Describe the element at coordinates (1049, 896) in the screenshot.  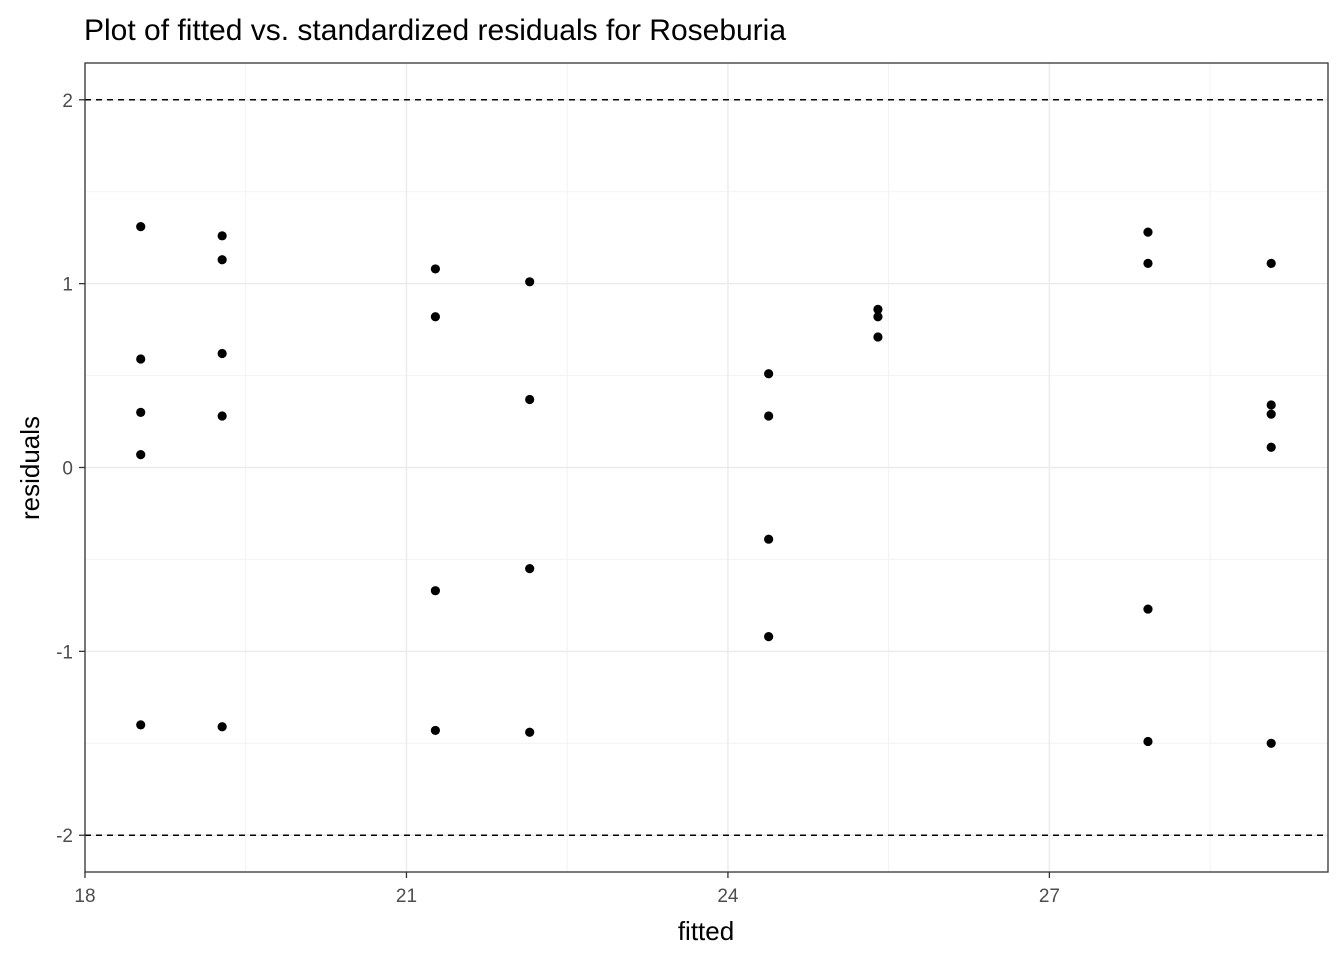
I see `x-tick-label: 27` at that location.